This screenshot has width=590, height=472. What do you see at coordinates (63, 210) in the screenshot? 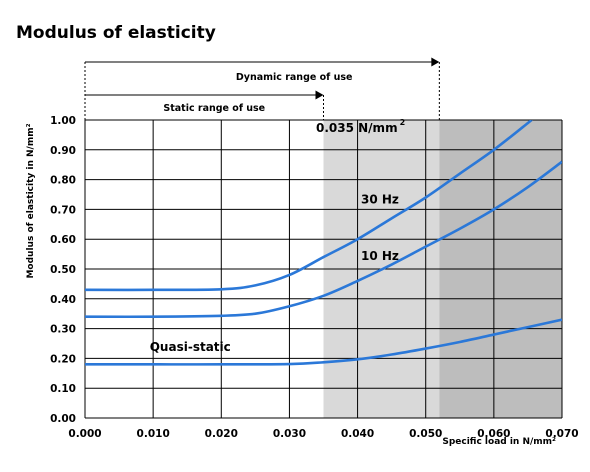
I see `y-tick-label: 0.70` at bounding box center [63, 210].